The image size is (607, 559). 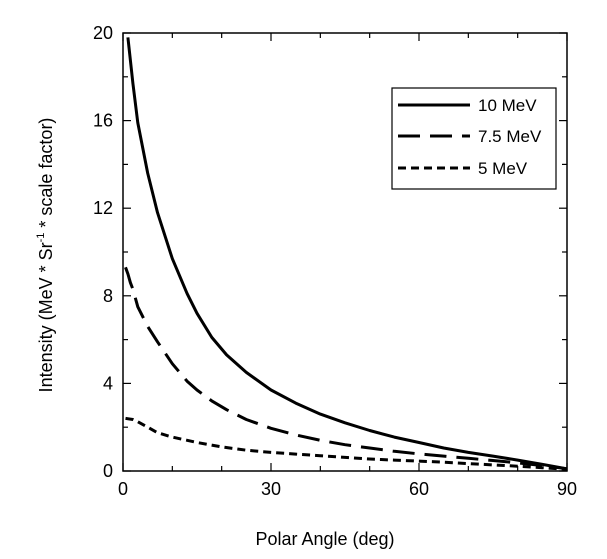 I want to click on y-tick-label: 0, so click(x=108, y=471).